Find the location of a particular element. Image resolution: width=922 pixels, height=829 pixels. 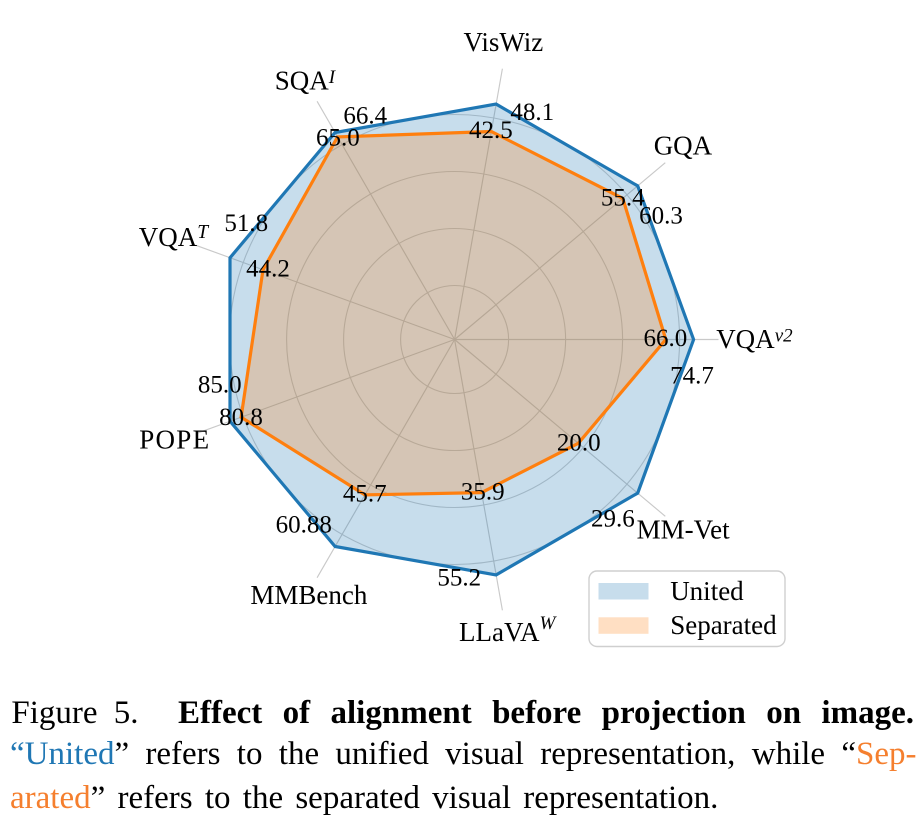

svg-text: VQAv2 is located at coordinates (754, 339).